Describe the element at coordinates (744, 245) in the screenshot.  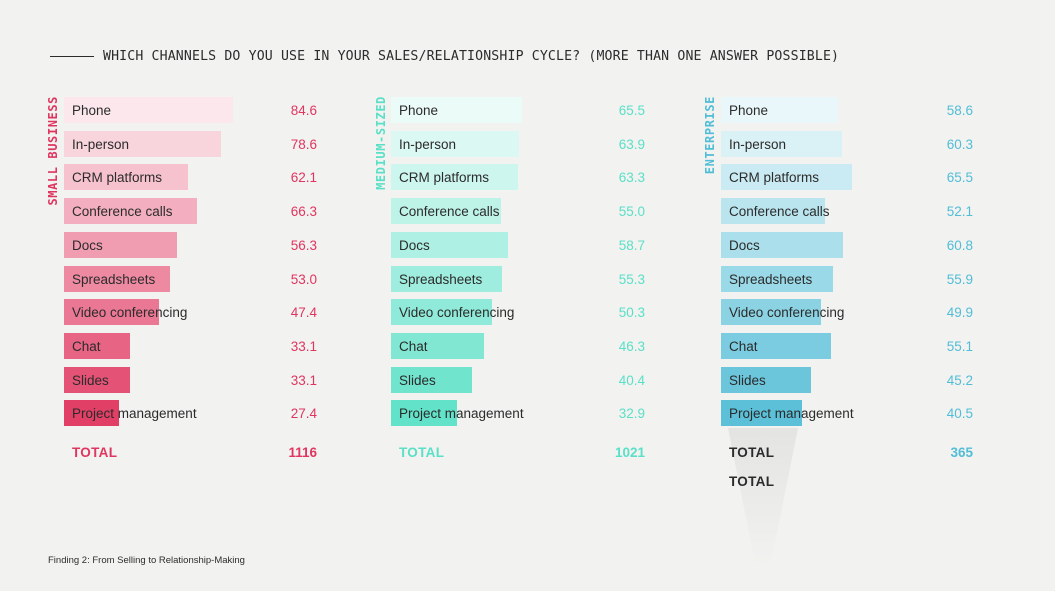
I see `category-label: Docs` at that location.